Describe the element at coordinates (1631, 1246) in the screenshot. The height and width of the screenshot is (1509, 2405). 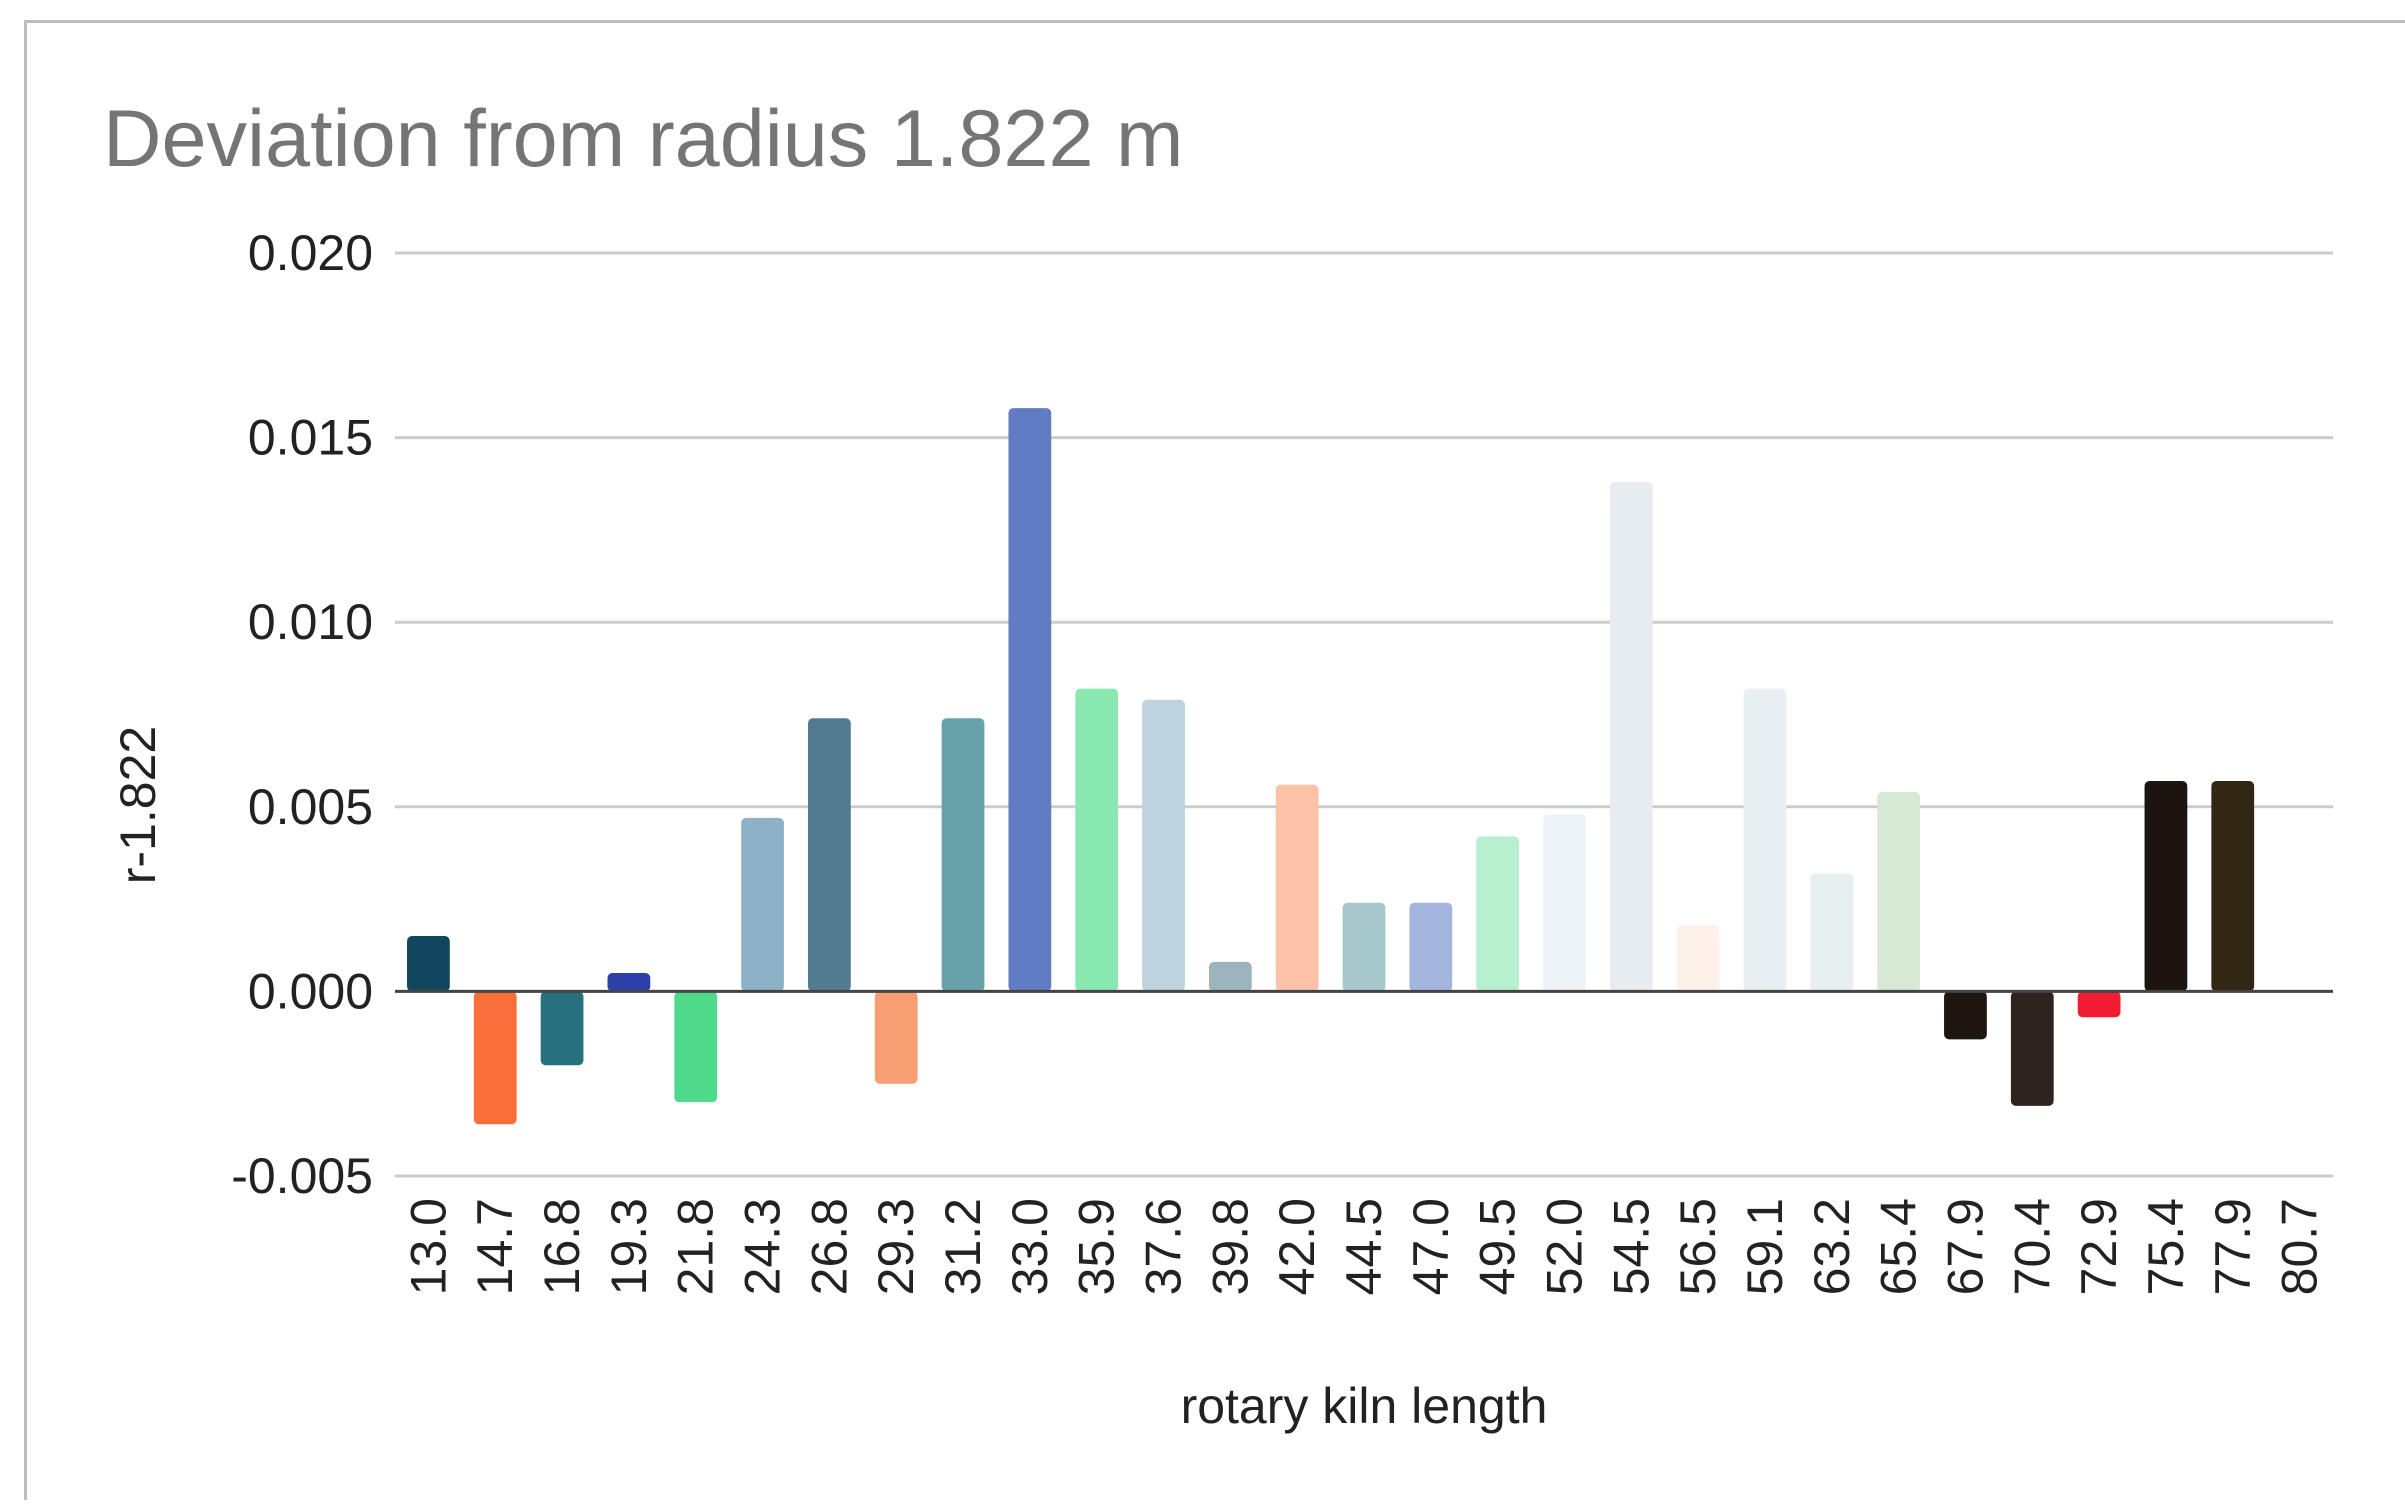
I see `x-tick-label: 54.5` at that location.